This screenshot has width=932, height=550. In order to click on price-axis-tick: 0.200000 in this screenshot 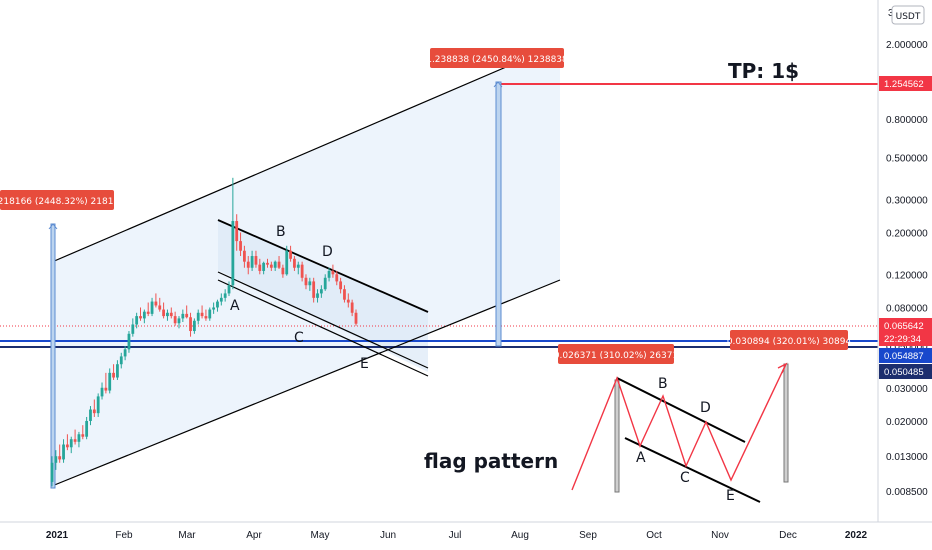, I will do `click(907, 233)`.